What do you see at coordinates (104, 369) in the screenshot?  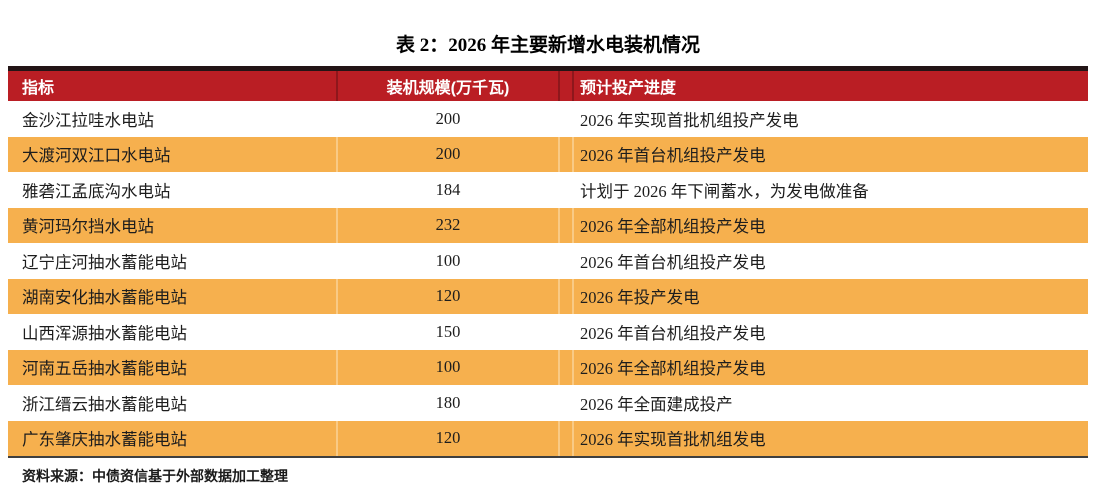 I see `cell-station-name-text: 河南五岳抽水蓄能电站` at bounding box center [104, 369].